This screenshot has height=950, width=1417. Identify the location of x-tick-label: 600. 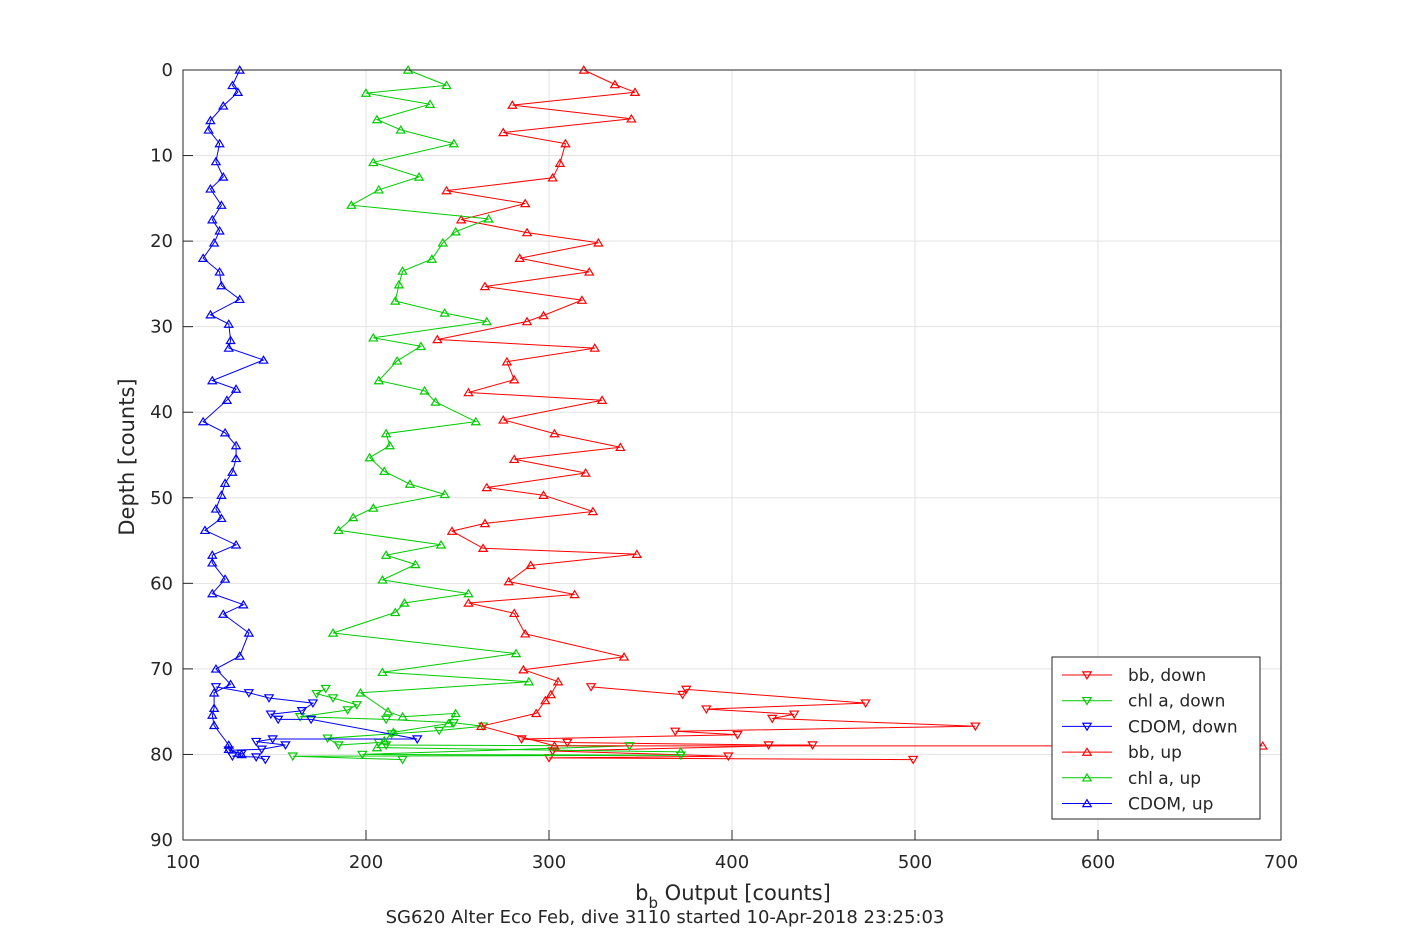
(1098, 862).